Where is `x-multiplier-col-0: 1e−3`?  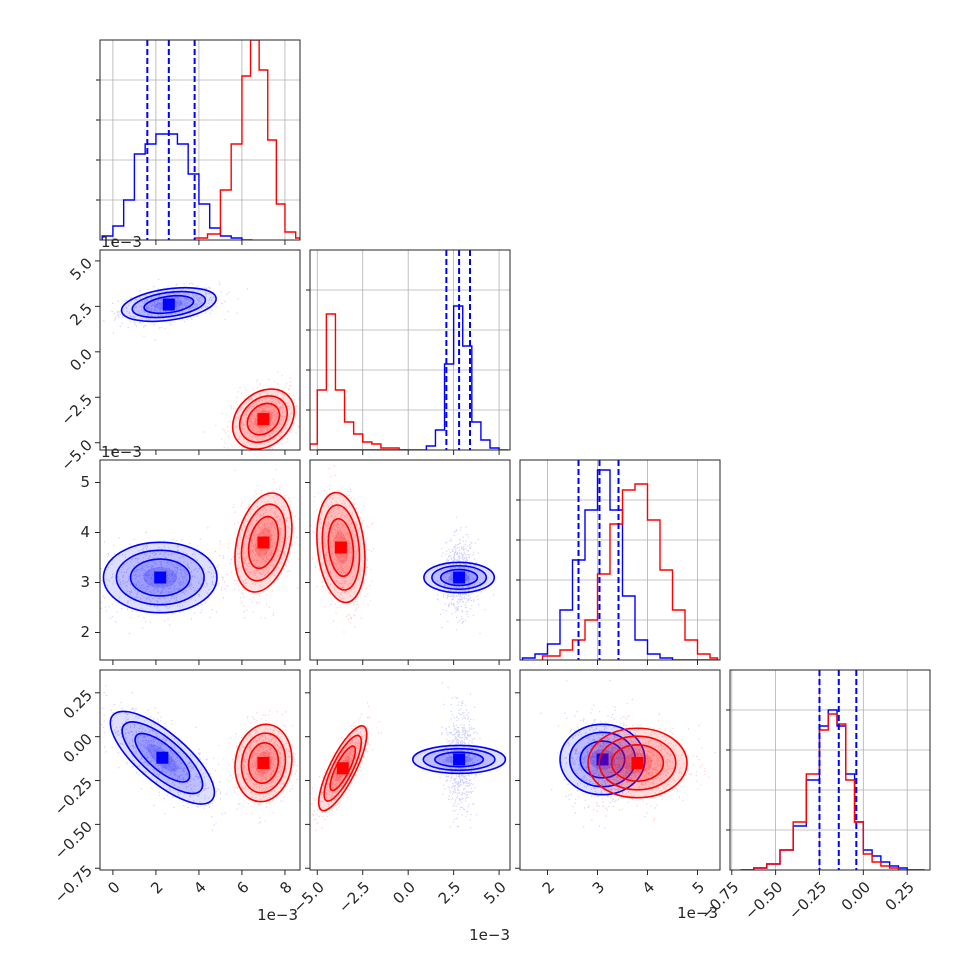 x-multiplier-col-0: 1e−3 is located at coordinates (277, 915).